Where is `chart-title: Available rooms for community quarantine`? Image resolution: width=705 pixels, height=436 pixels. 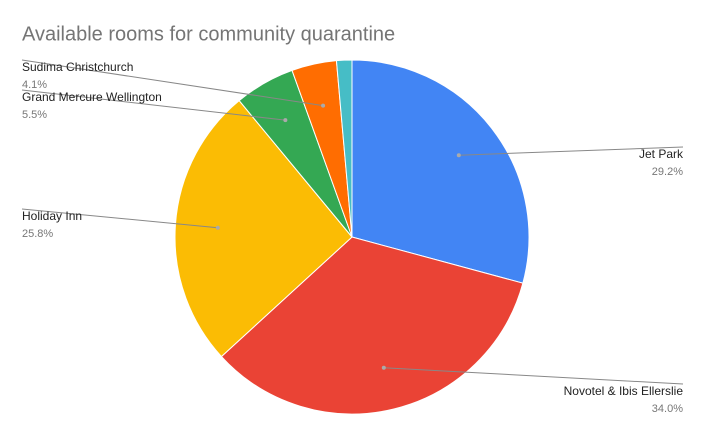 chart-title: Available rooms for community quarantine is located at coordinates (208, 34).